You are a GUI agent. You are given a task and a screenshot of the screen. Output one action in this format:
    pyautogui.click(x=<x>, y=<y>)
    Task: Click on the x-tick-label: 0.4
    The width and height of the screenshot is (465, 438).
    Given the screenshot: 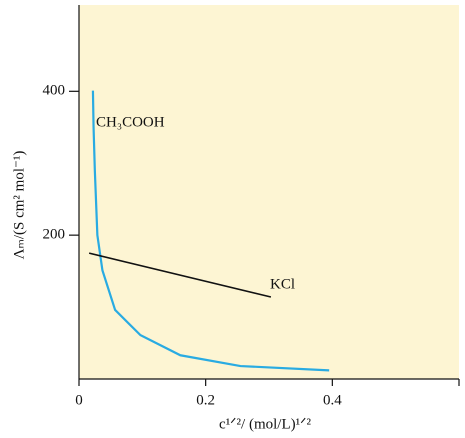 What is the action you would take?
    pyautogui.click(x=332, y=400)
    